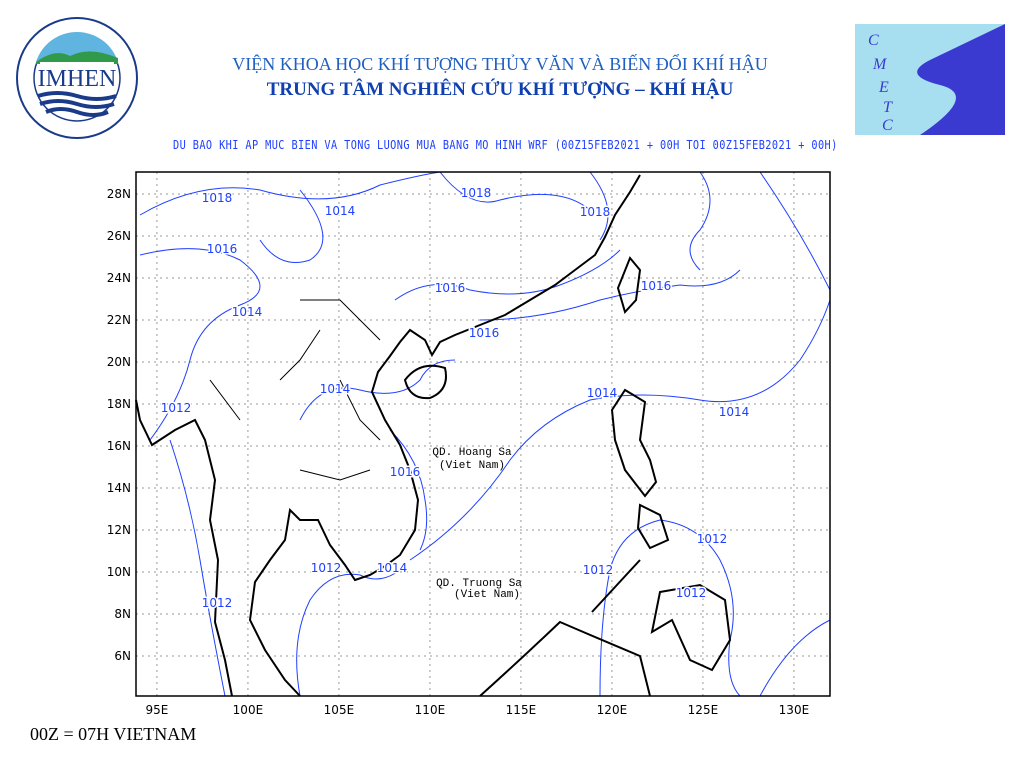  Describe the element at coordinates (472, 453) in the screenshot. I see `island-label: QD. Hoang Sa` at that location.